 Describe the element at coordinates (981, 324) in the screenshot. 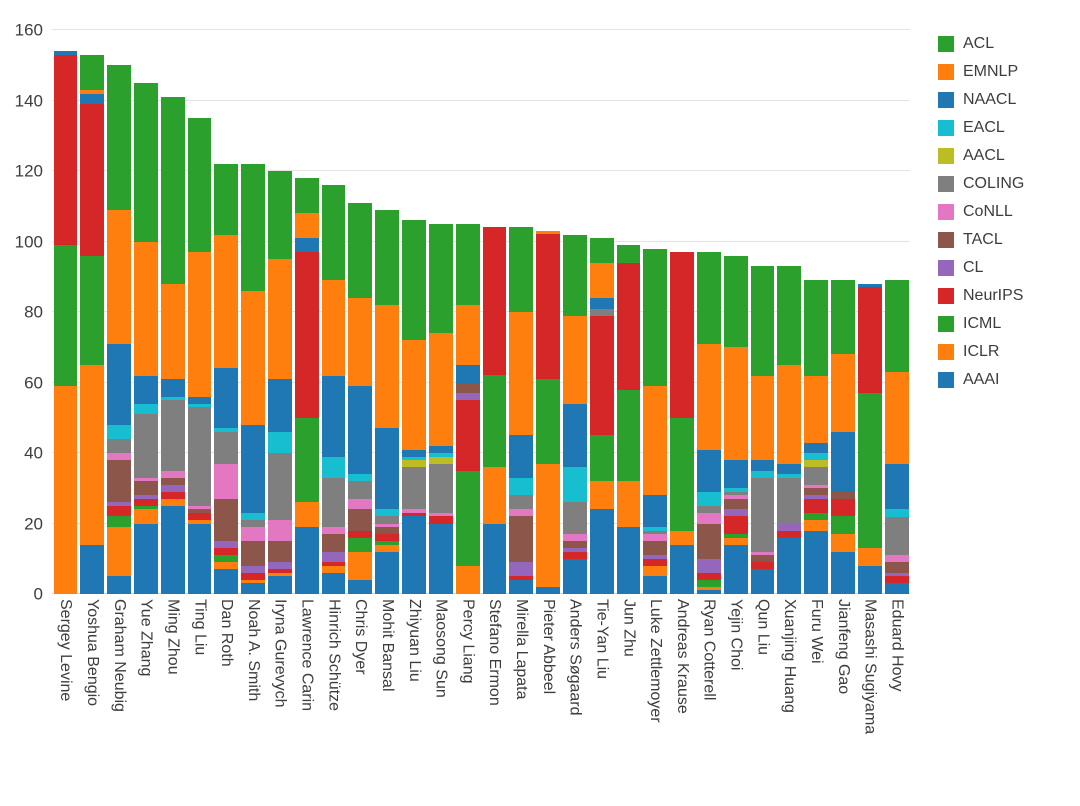

I see `legend-item-icml: ICML` at that location.